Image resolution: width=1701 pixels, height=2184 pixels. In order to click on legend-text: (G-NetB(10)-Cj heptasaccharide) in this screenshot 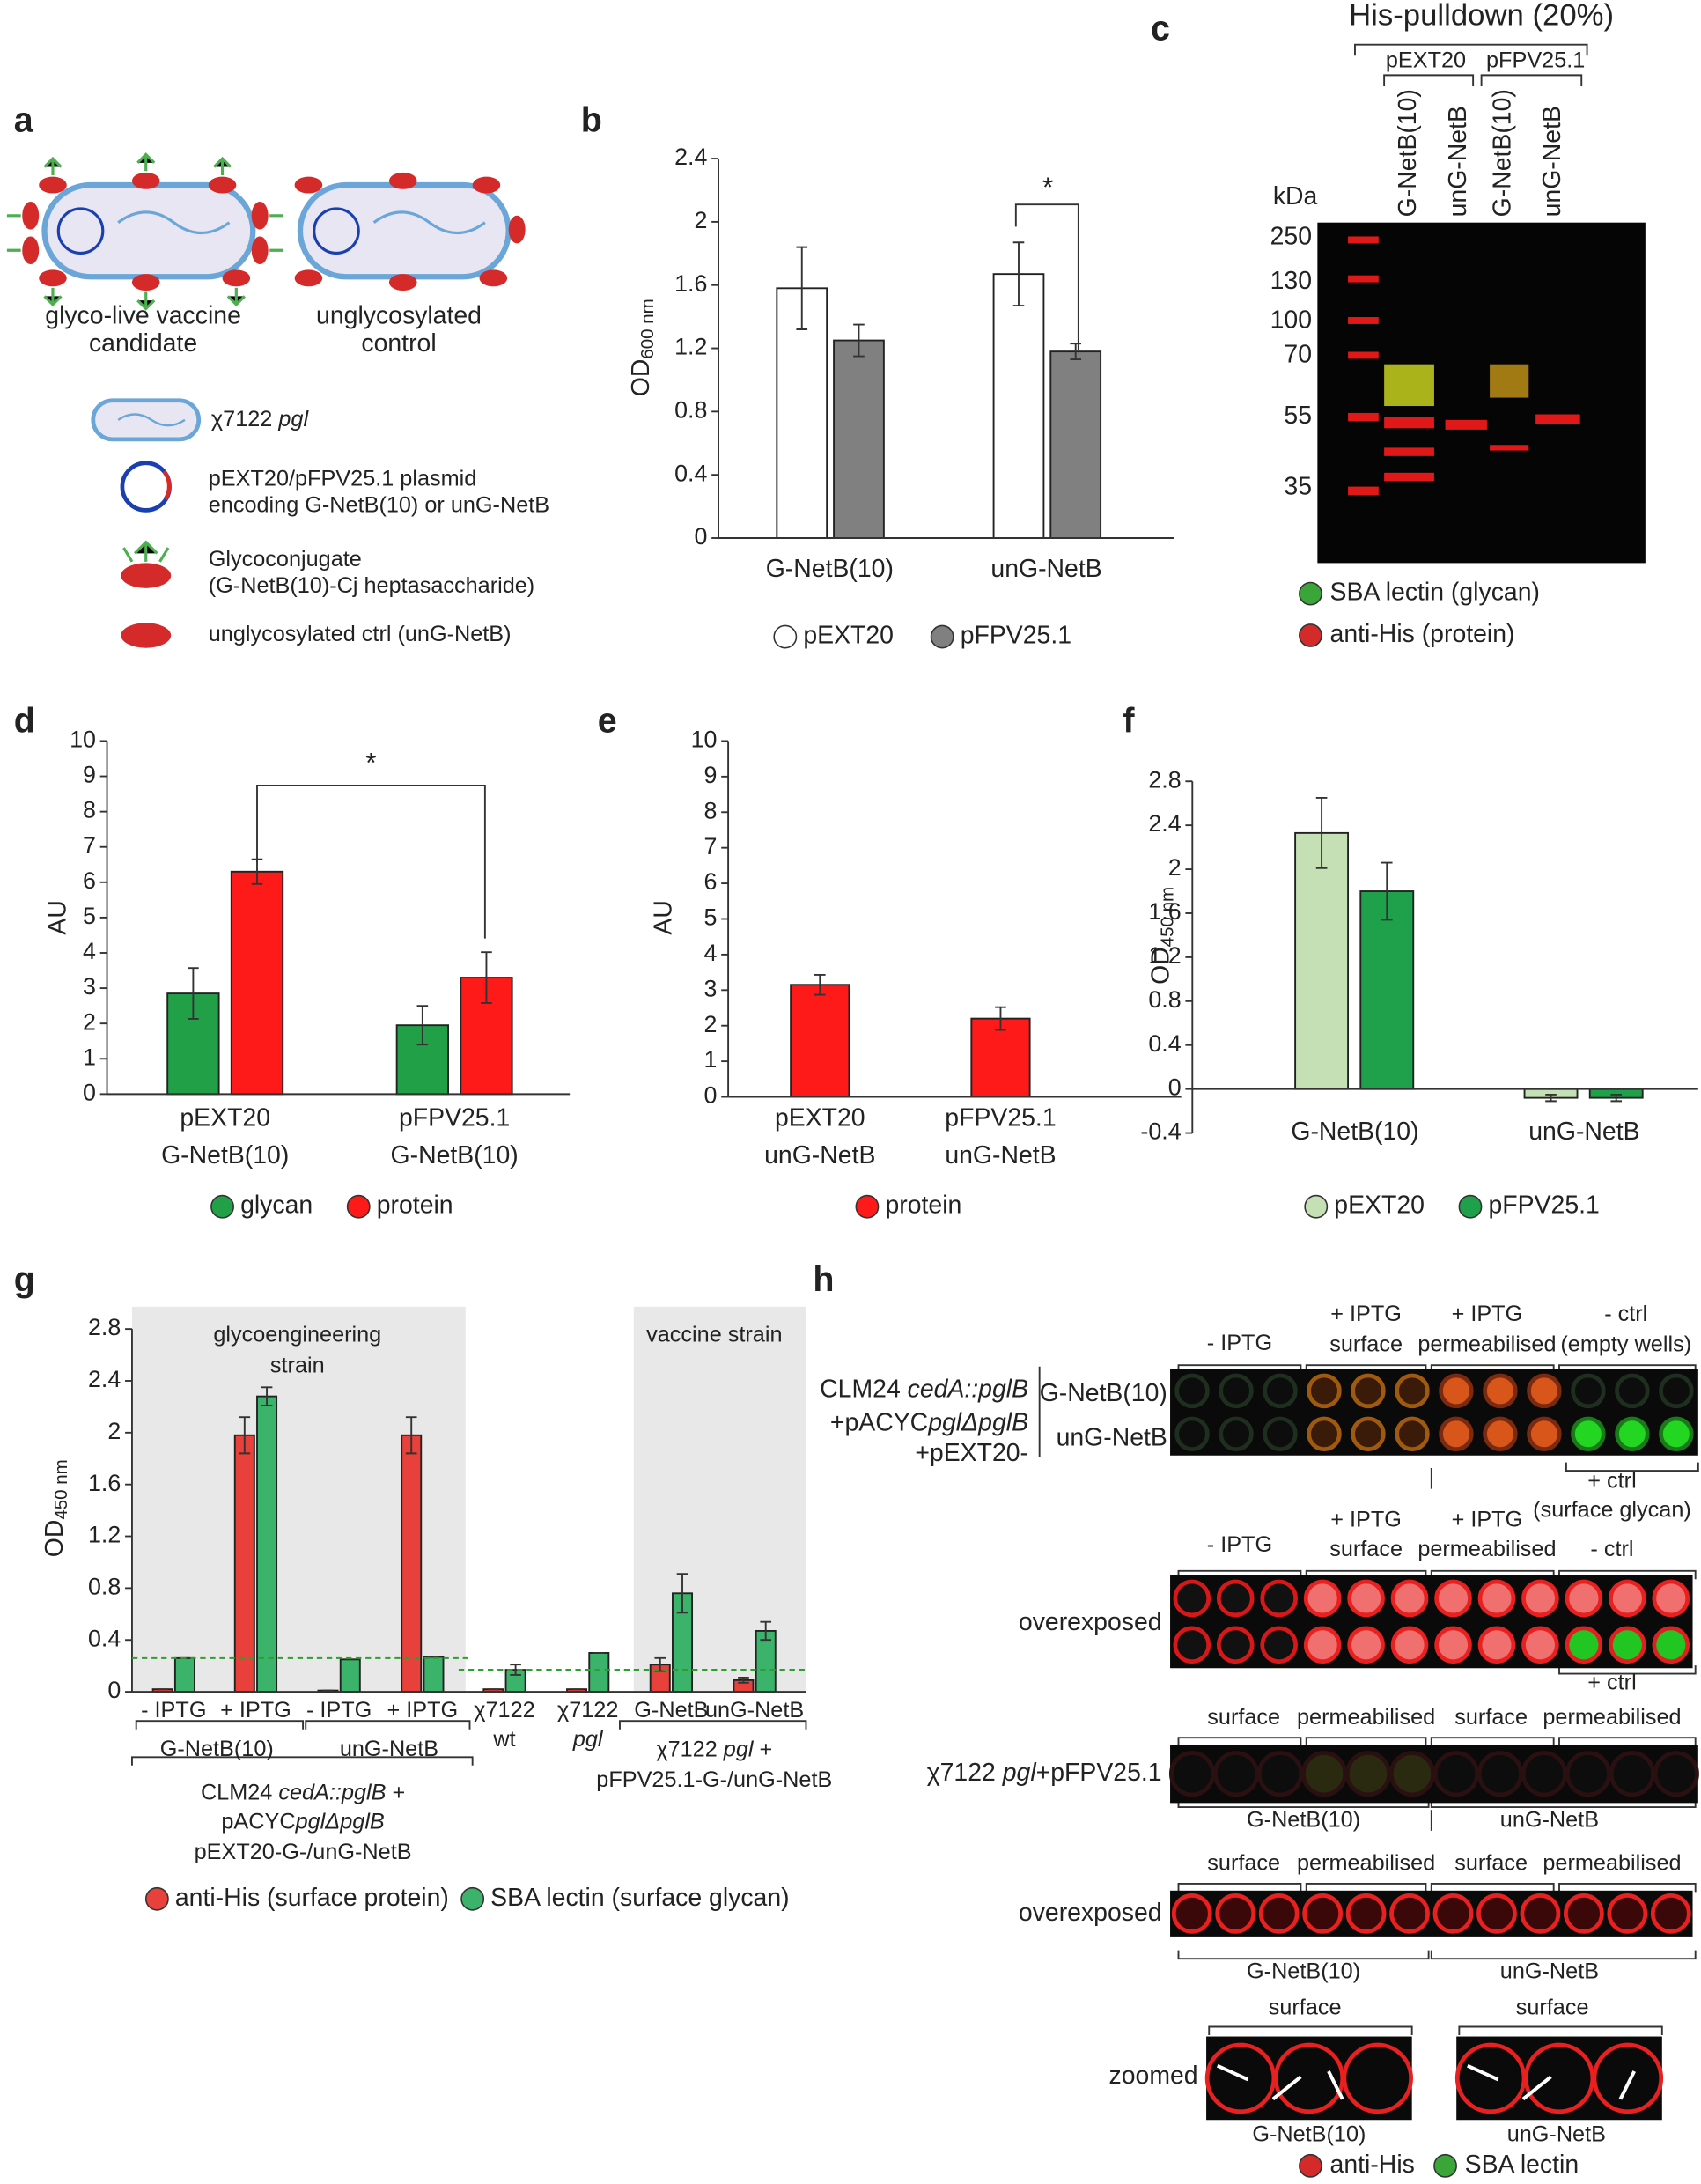, I will do `click(371, 585)`.